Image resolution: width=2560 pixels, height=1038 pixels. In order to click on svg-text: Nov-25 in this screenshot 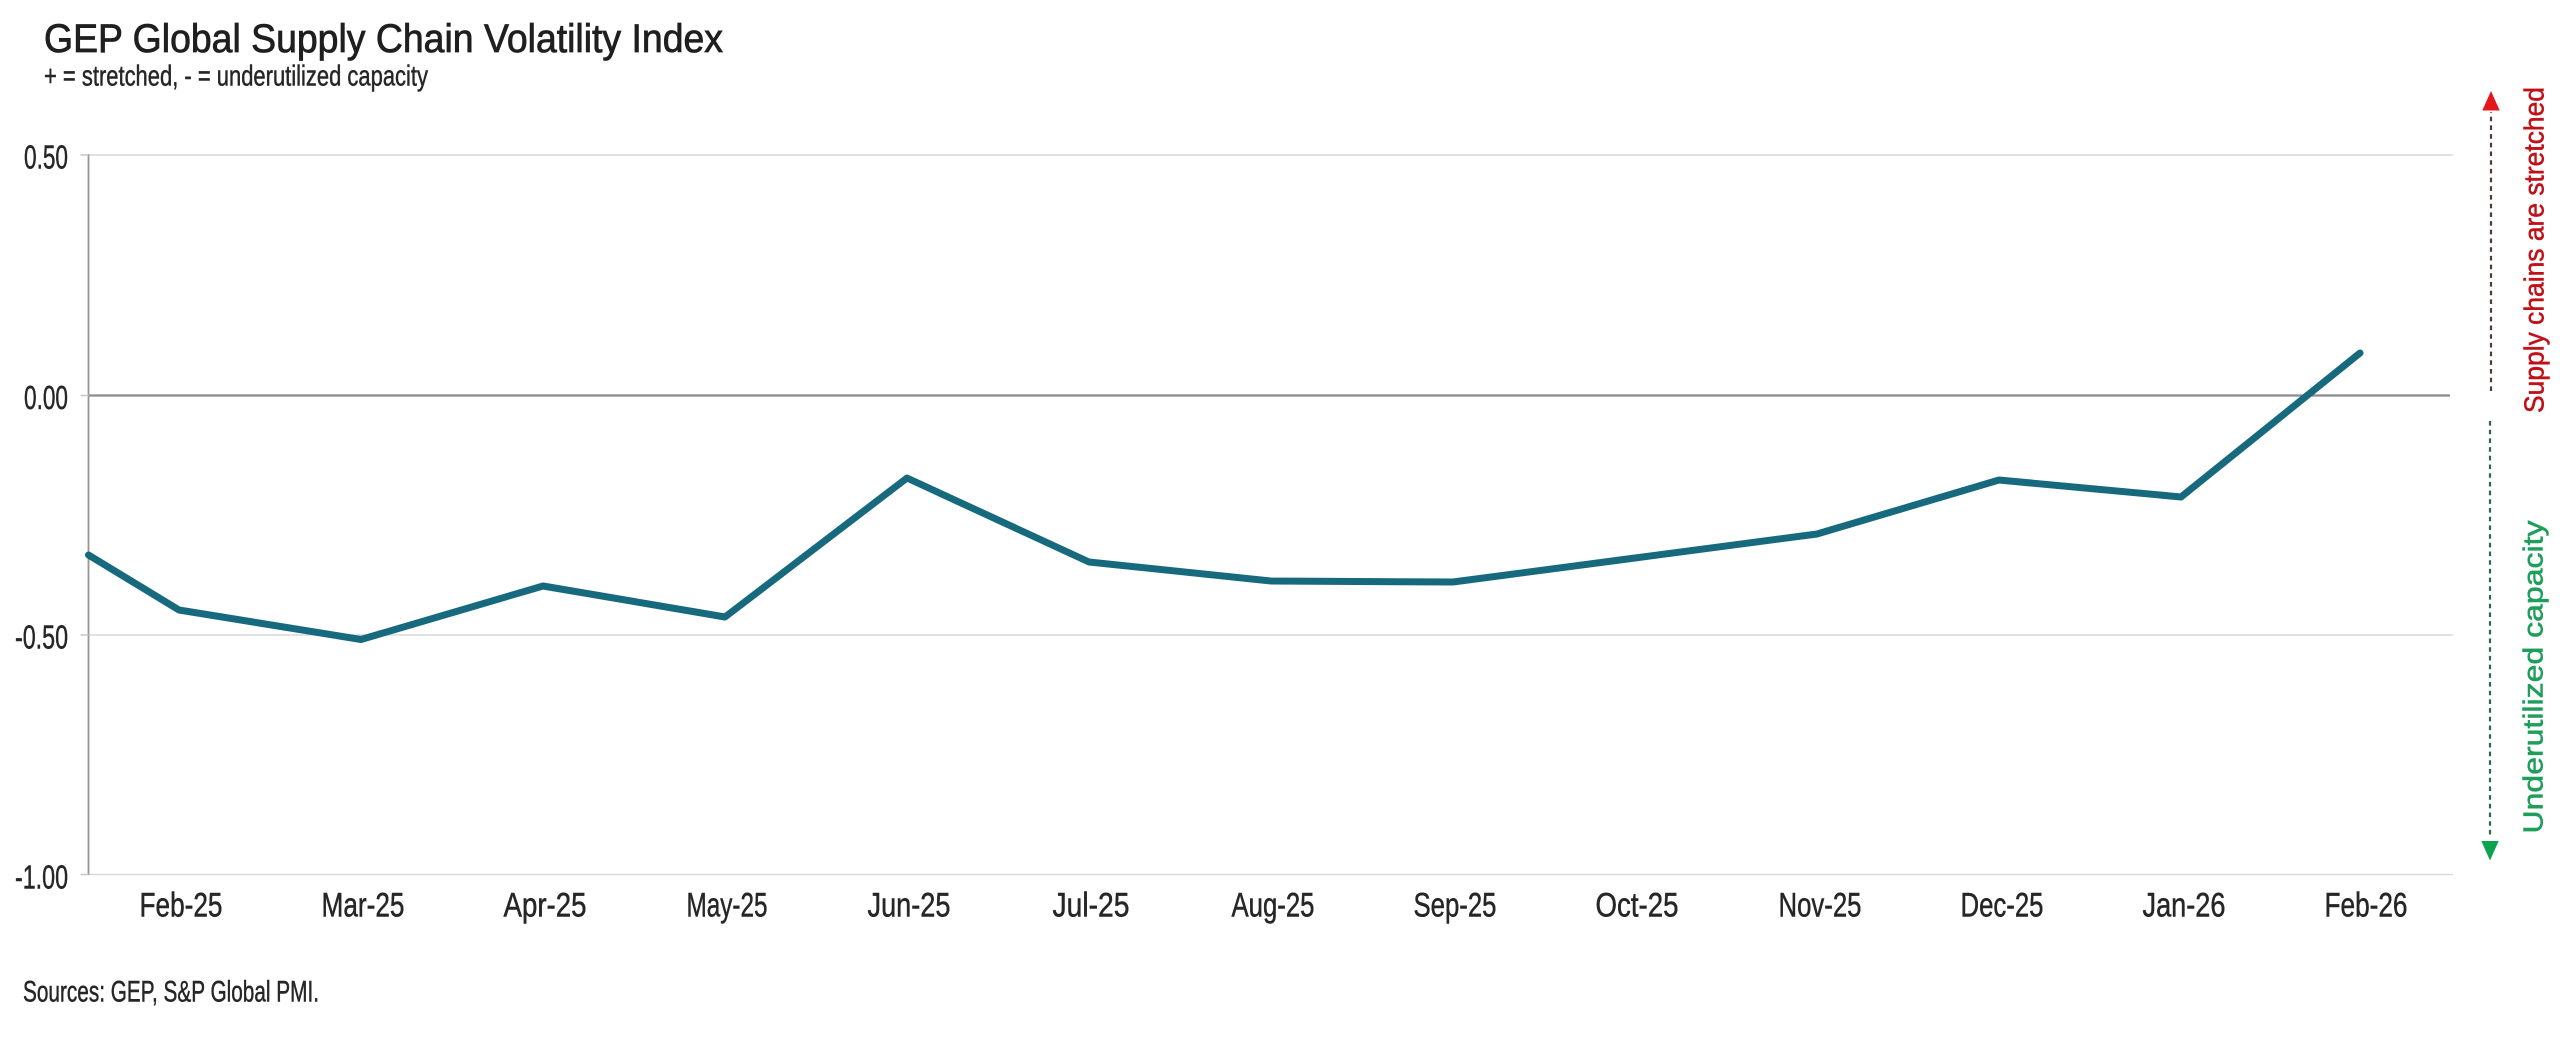, I will do `click(1820, 906)`.